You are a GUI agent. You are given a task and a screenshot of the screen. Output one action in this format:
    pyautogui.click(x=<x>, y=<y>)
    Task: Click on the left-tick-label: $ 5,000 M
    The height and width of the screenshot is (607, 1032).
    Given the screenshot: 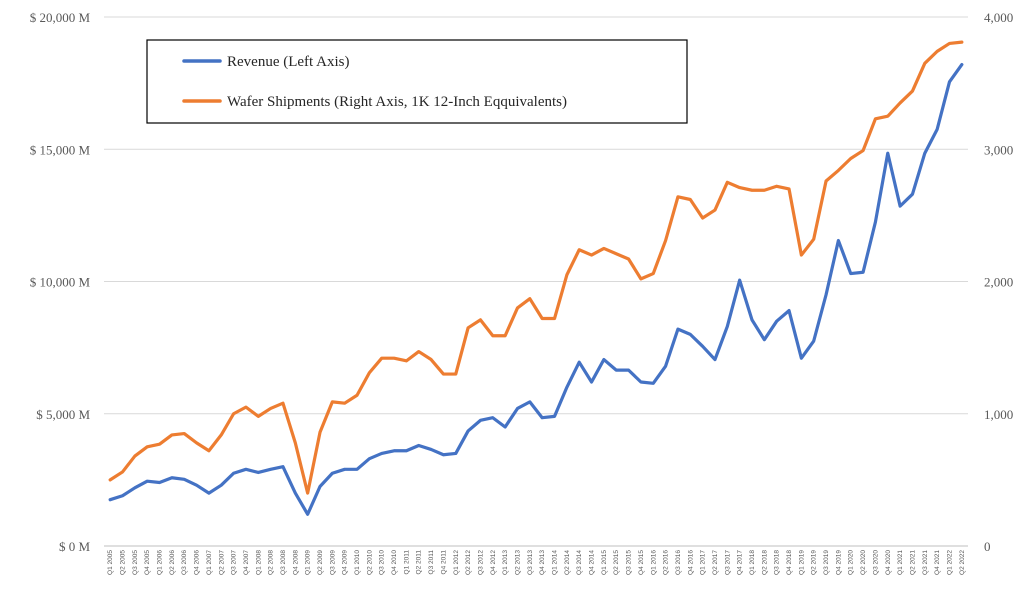 What is the action you would take?
    pyautogui.click(x=63, y=414)
    